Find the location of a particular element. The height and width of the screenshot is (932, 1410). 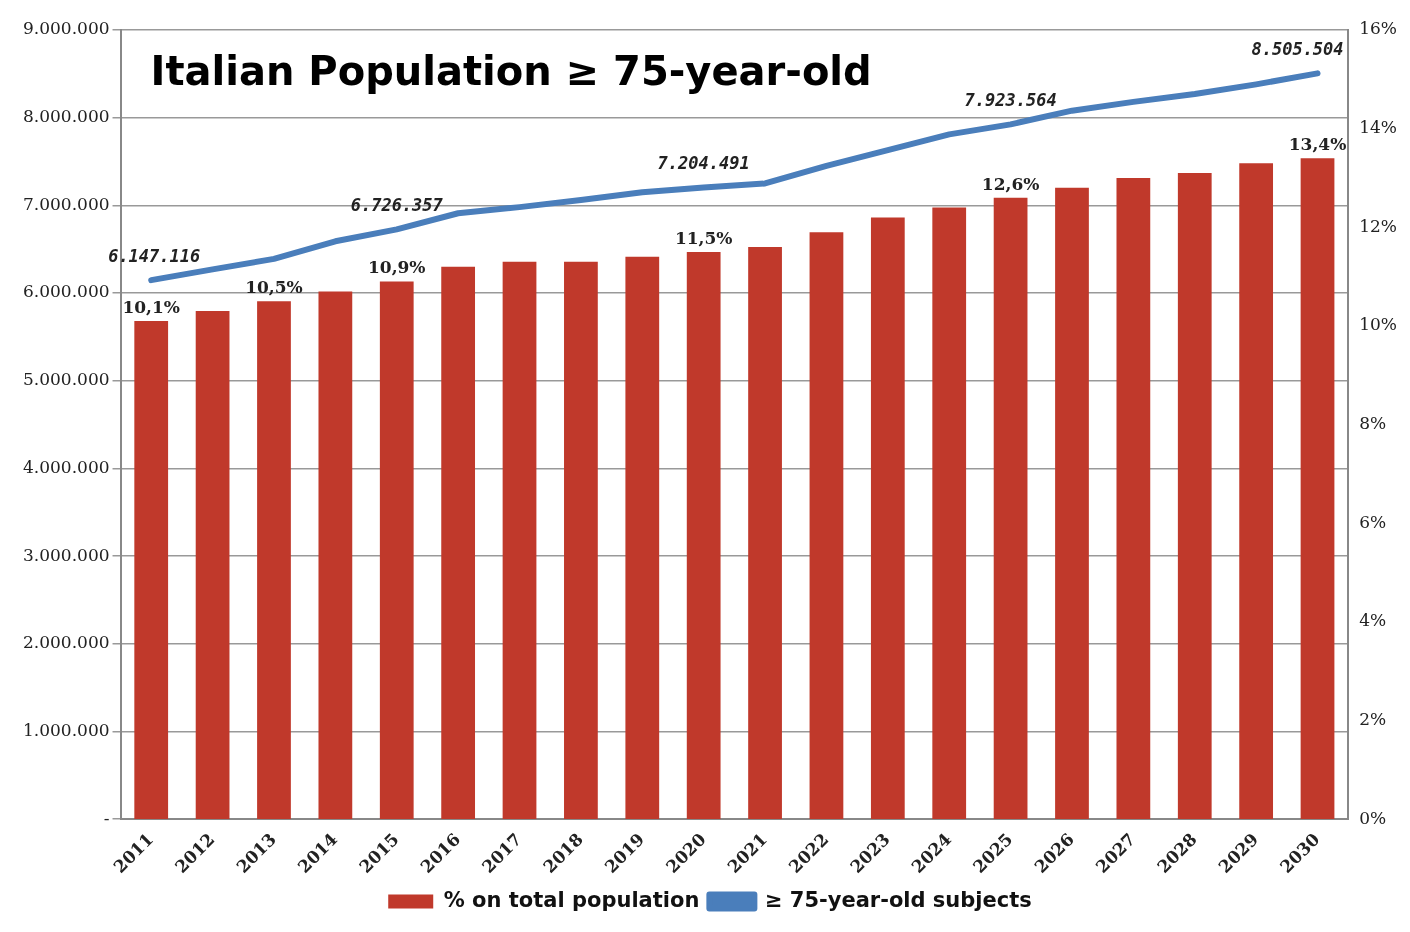

y2-tick-label: 12% is located at coordinates (1378, 225).